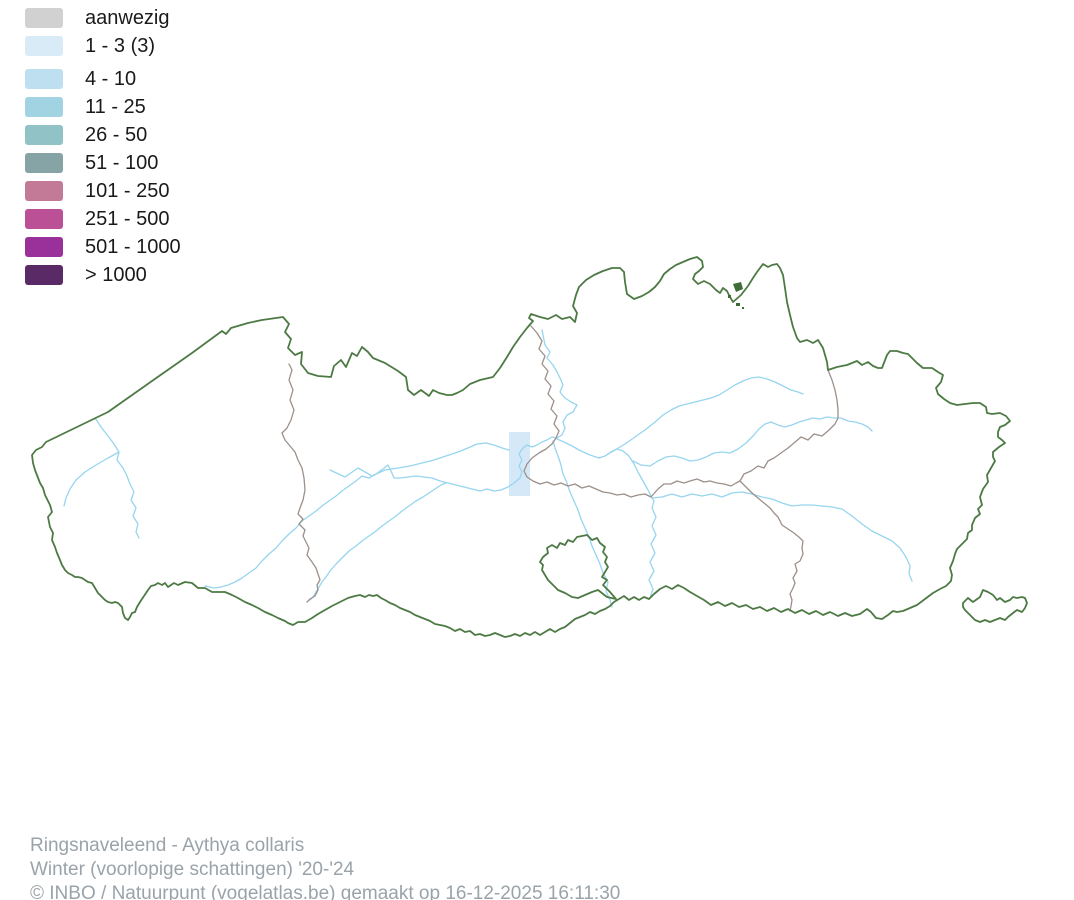  I want to click on legend-item: 251 - 500, so click(103, 218).